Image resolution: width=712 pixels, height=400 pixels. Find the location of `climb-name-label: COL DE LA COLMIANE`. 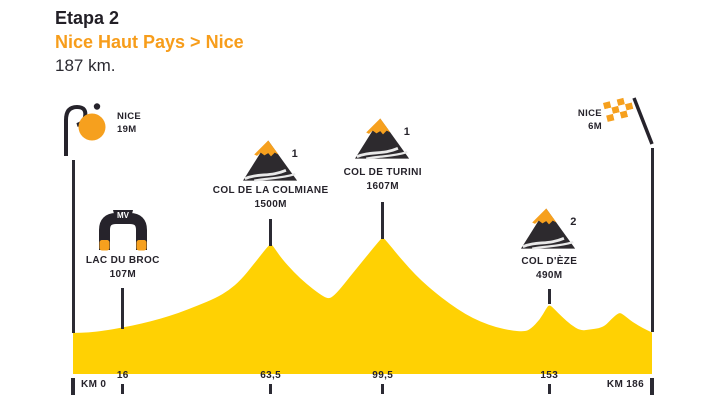

climb-name-label: COL DE LA COLMIANE is located at coordinates (270, 190).